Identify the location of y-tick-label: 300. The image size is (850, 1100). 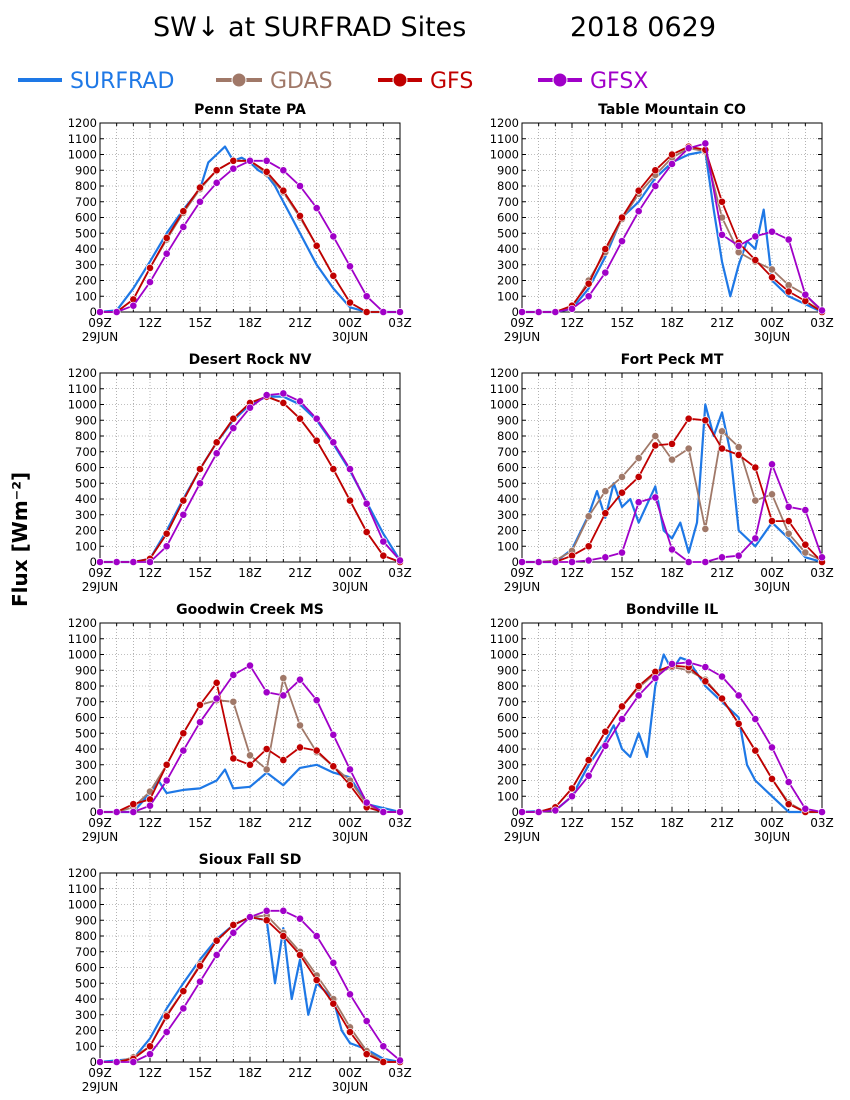
(86, 765).